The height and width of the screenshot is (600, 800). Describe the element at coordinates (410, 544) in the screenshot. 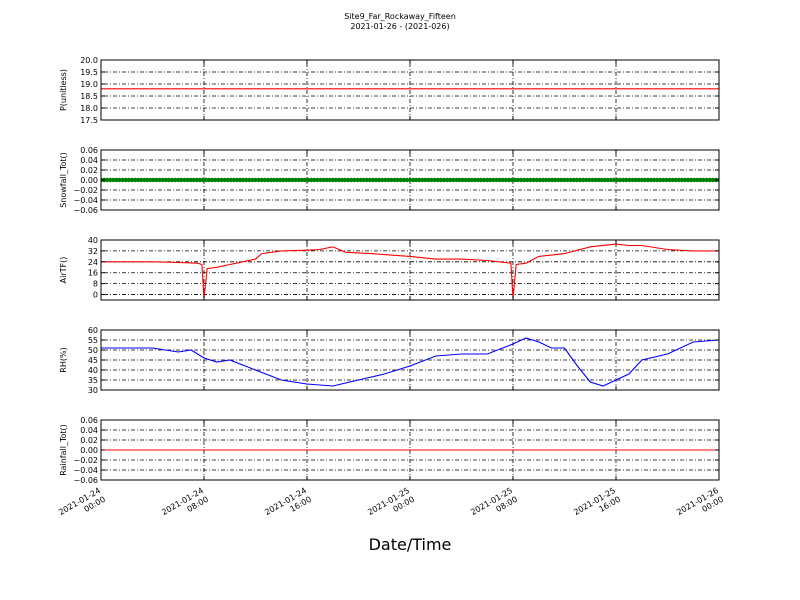

I see `x-axis-label: Date/Time` at that location.